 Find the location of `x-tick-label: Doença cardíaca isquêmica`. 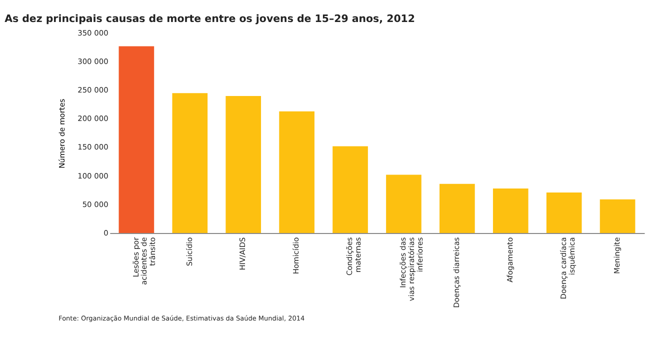

x-tick-label: Doença cardíaca isquêmica is located at coordinates (567, 268).